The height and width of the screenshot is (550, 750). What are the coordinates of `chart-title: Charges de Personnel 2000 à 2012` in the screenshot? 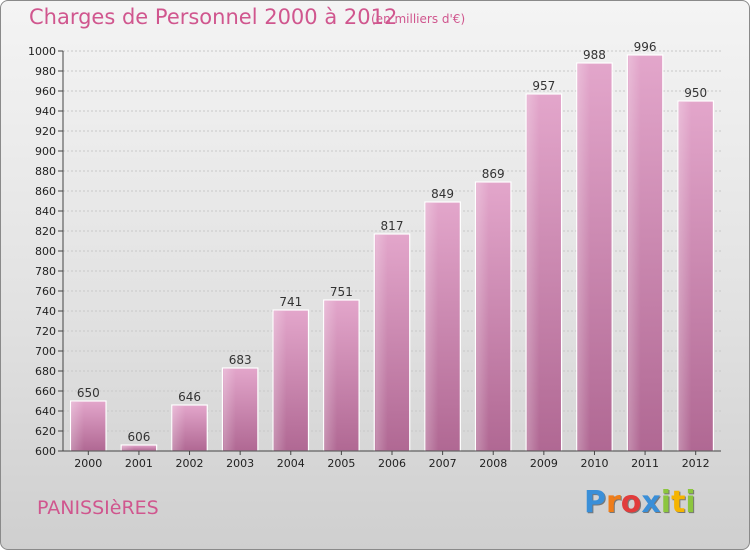 It's located at (213, 17).